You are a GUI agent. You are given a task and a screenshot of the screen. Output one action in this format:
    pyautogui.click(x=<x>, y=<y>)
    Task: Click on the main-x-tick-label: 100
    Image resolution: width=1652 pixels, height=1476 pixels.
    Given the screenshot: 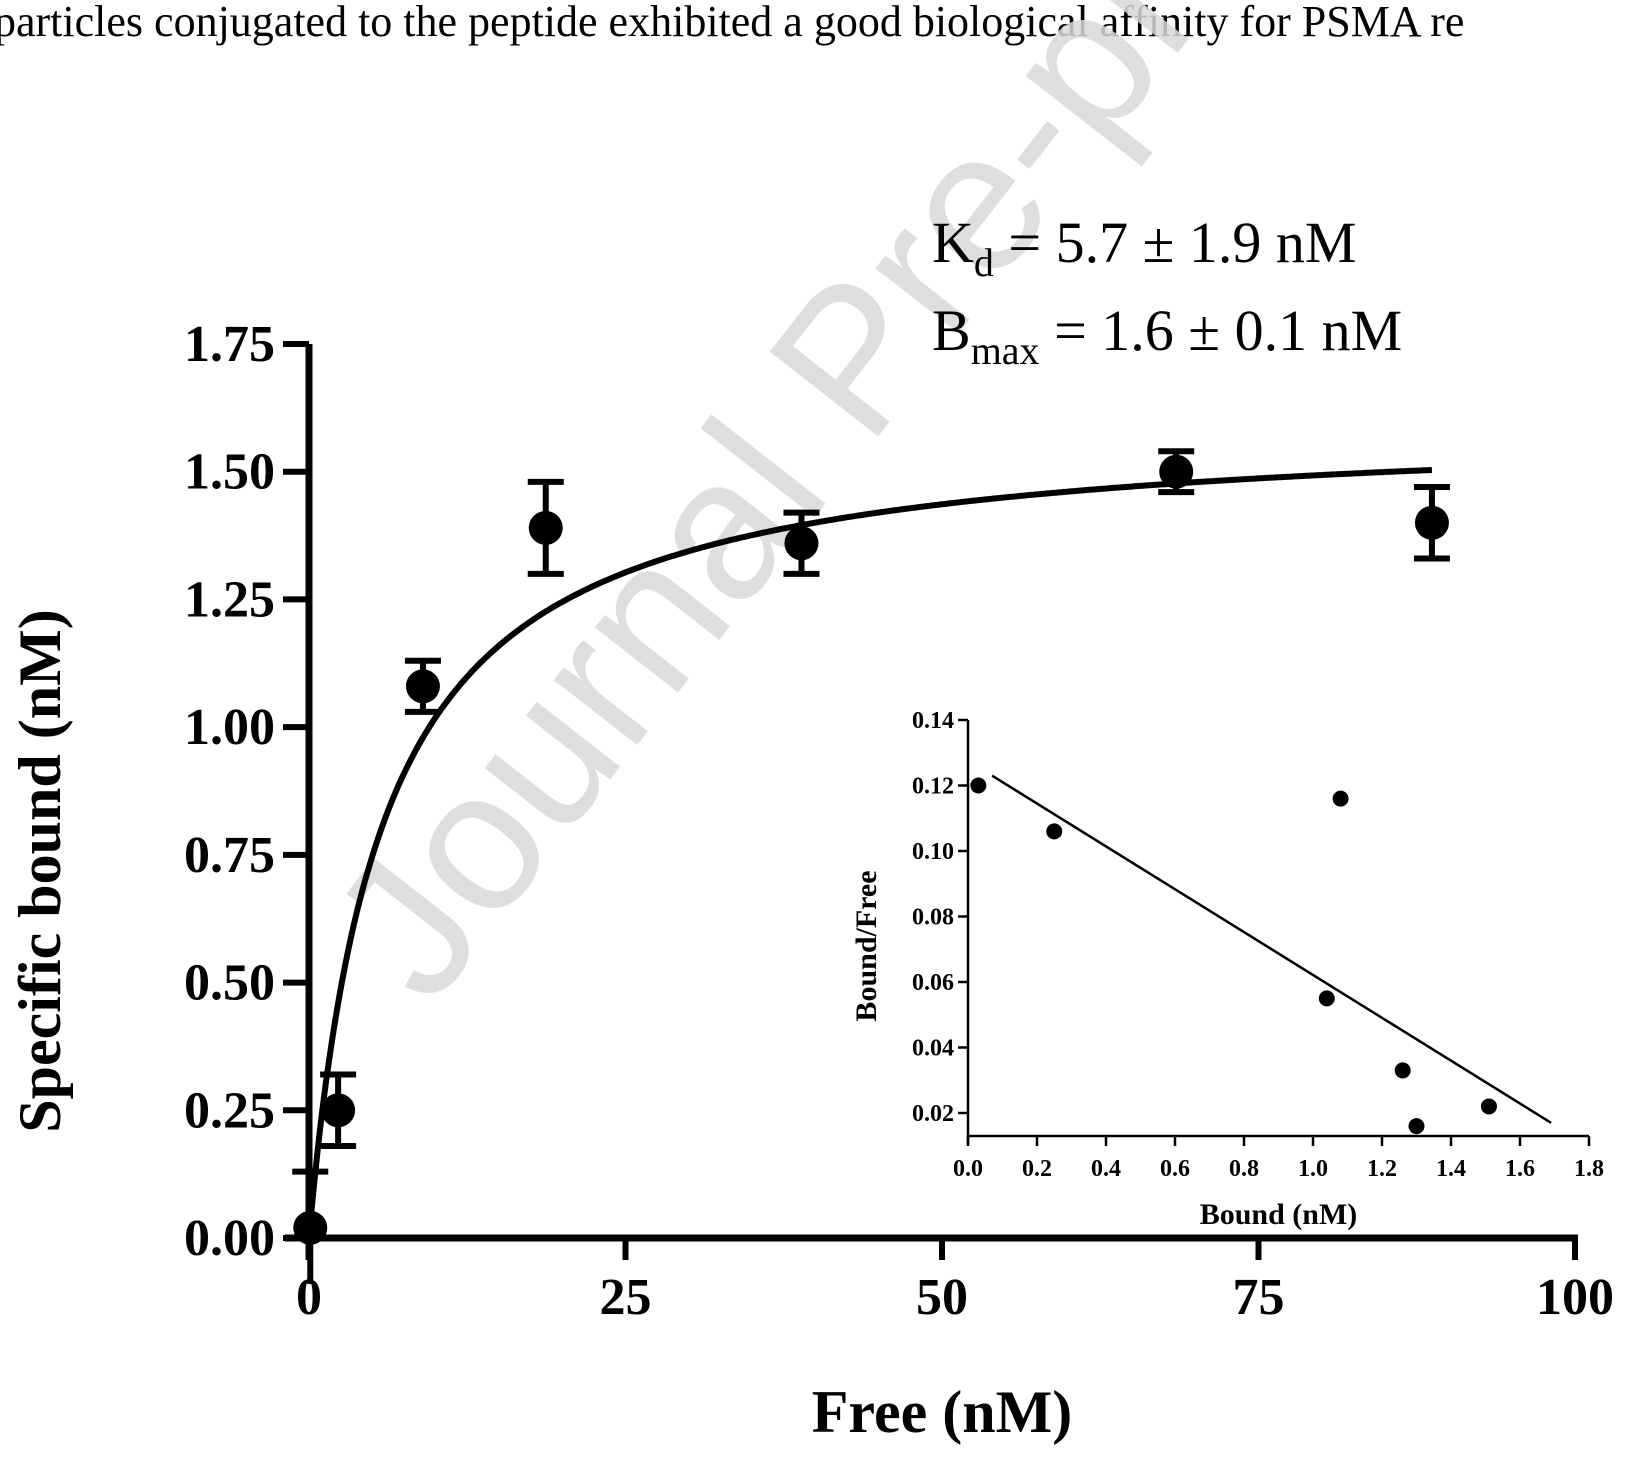 What is the action you would take?
    pyautogui.click(x=1575, y=1297)
    